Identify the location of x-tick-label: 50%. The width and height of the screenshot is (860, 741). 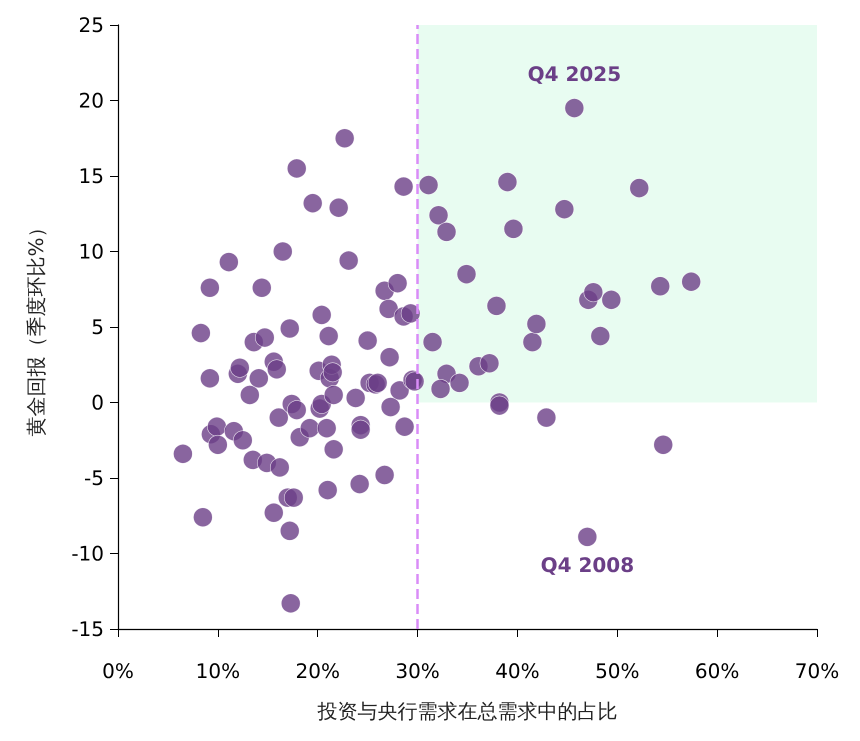
(617, 671).